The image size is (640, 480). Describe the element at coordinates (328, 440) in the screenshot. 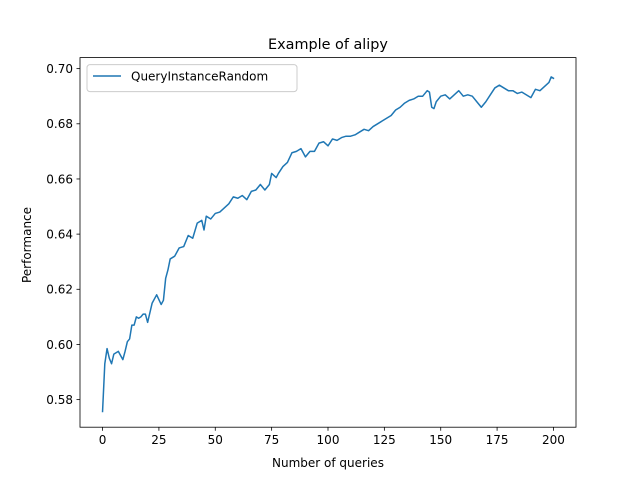

I see `x-tick-label: 100` at that location.